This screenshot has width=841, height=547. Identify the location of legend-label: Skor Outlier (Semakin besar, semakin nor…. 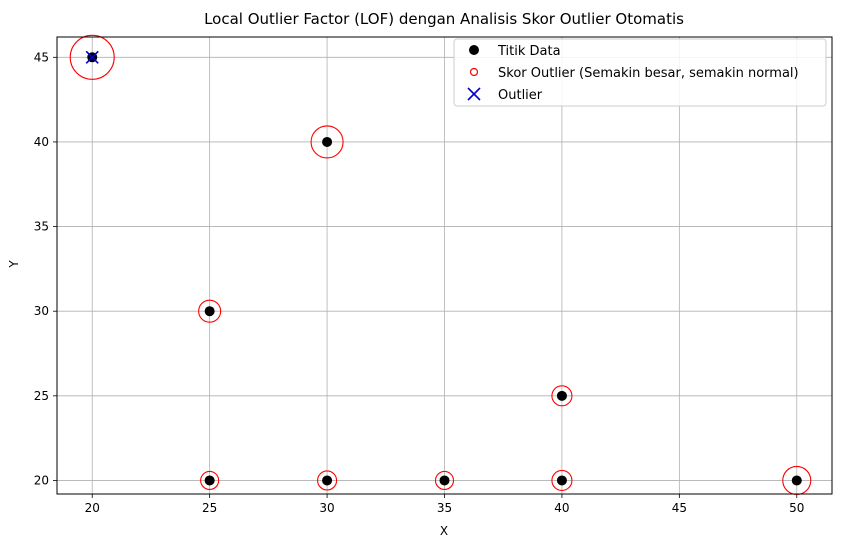
(648, 73).